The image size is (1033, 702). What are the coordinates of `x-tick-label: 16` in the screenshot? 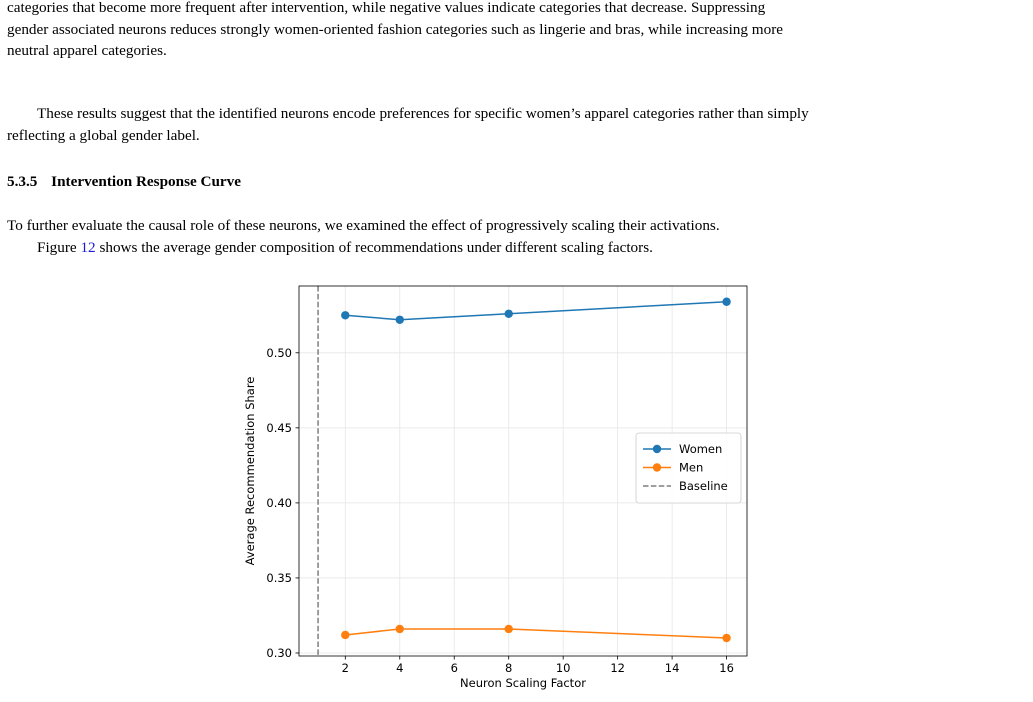 It's located at (726, 668).